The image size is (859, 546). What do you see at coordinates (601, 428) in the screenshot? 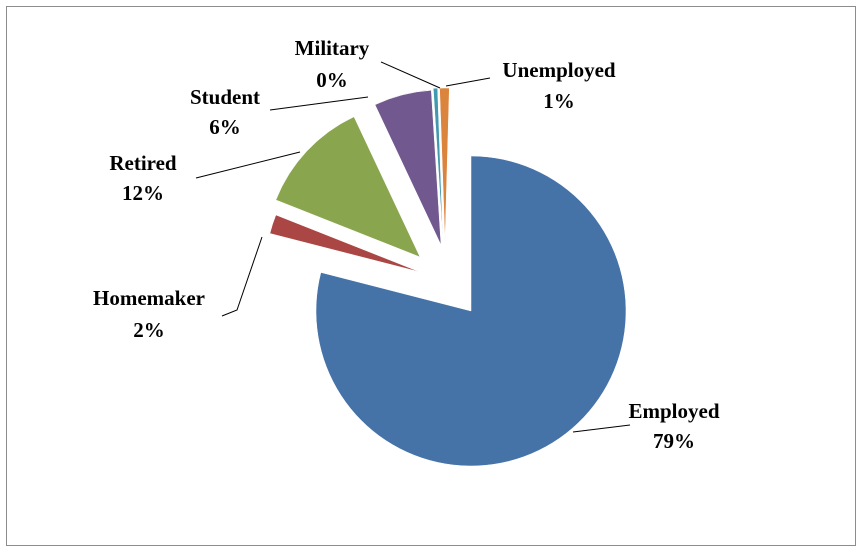
I see `leader-line-employed` at bounding box center [601, 428].